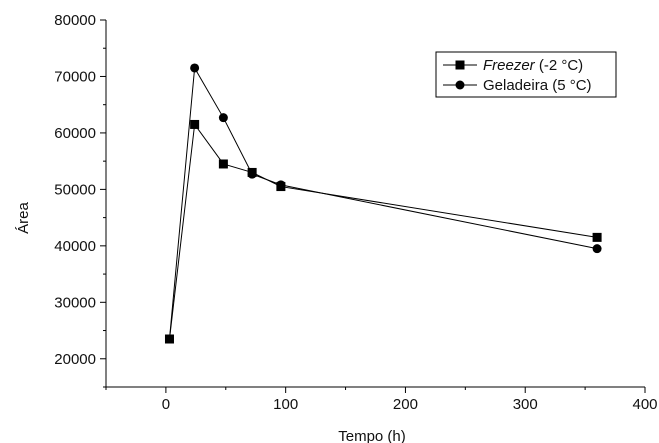  Describe the element at coordinates (75, 76) in the screenshot. I see `y-tick-label: 70000` at that location.